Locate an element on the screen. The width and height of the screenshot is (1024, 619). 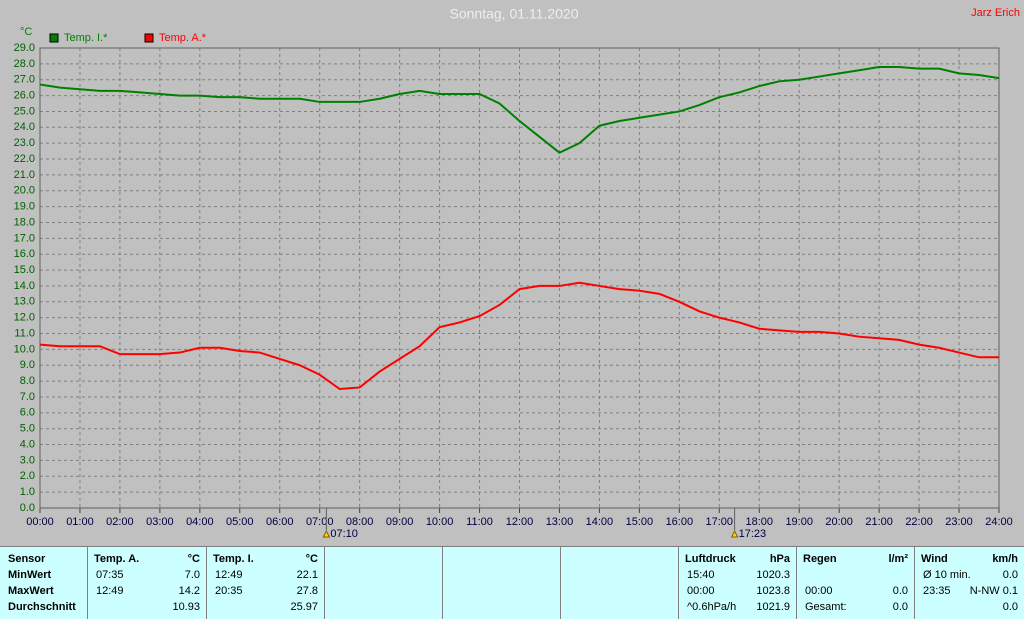
y-tick-label: 0.0 is located at coordinates (27, 508).